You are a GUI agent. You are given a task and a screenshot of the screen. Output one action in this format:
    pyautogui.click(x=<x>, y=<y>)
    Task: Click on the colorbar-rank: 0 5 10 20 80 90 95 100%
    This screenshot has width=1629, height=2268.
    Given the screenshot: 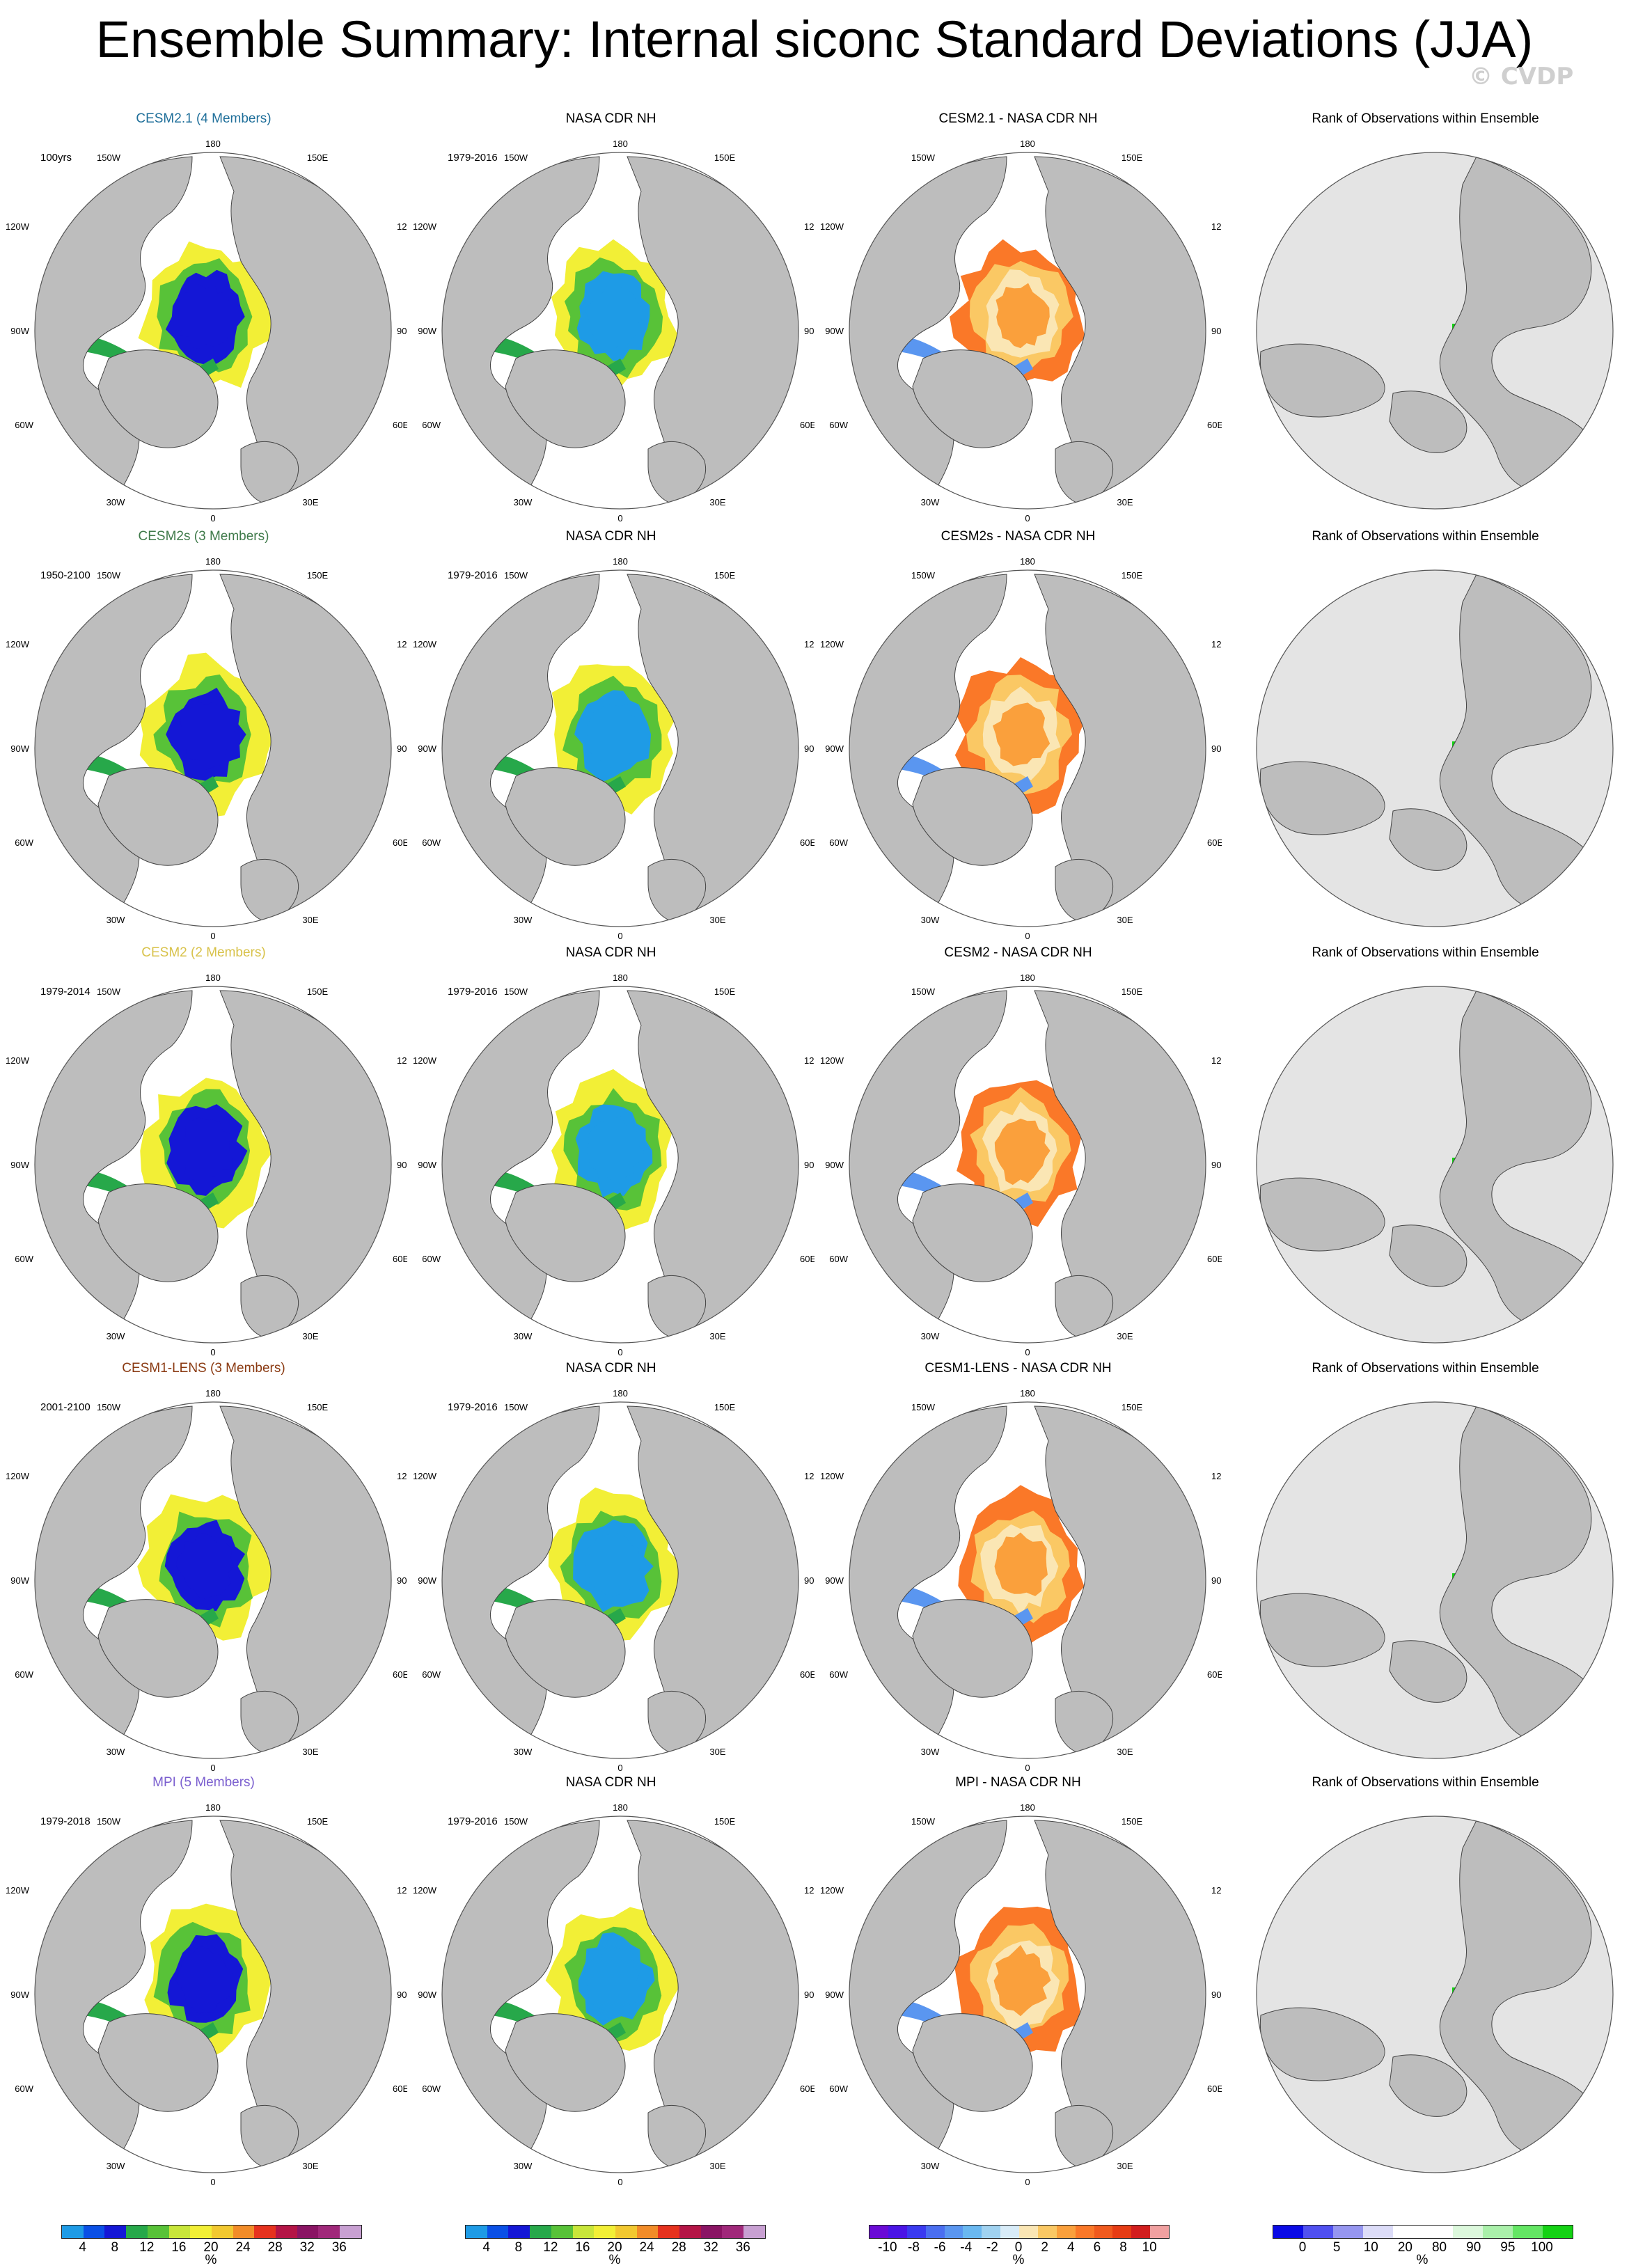 What is the action you would take?
    pyautogui.click(x=1426, y=2246)
    